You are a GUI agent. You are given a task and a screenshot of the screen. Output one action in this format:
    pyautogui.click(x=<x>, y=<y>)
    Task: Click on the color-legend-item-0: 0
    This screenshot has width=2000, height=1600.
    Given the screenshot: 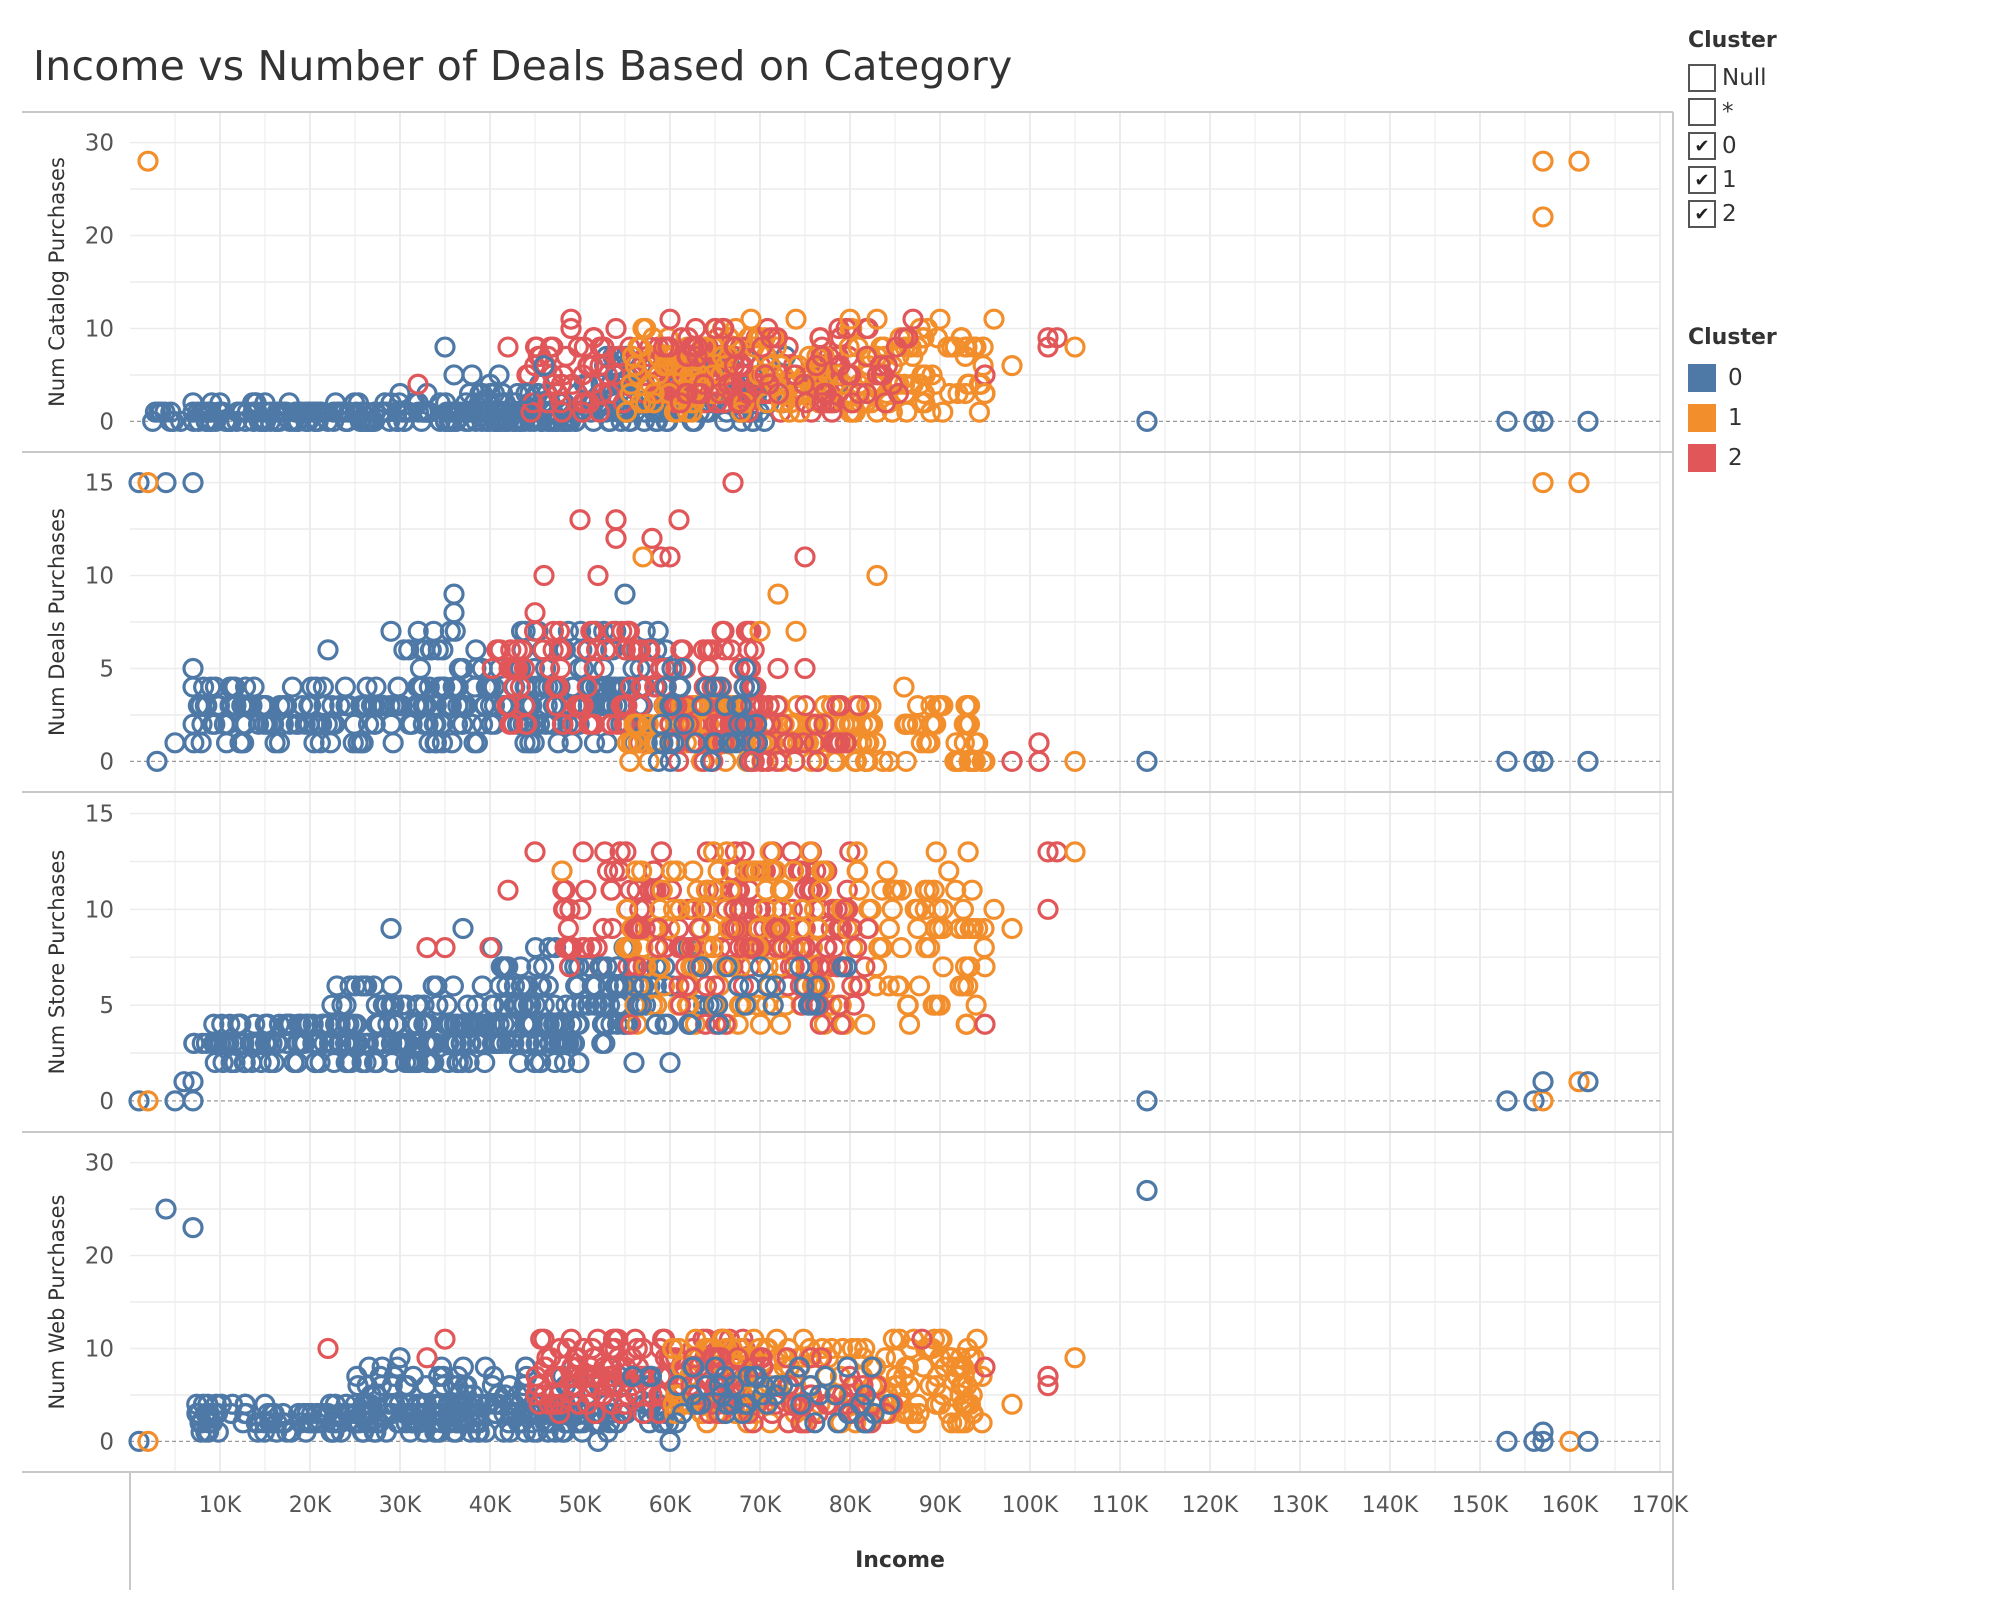 What is the action you would take?
    pyautogui.click(x=1732, y=378)
    